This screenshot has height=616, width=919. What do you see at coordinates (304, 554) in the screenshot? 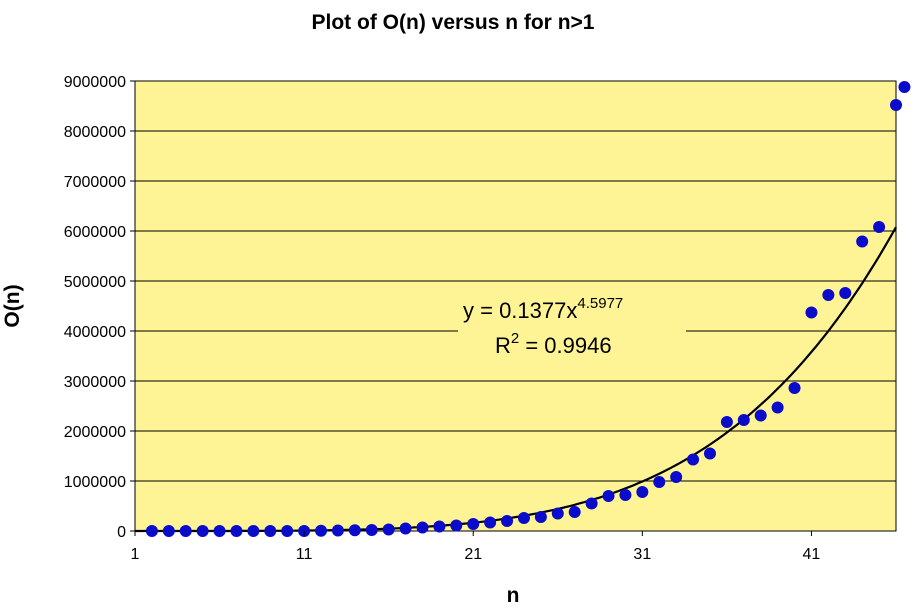
I see `x-tick-label: 11` at bounding box center [304, 554].